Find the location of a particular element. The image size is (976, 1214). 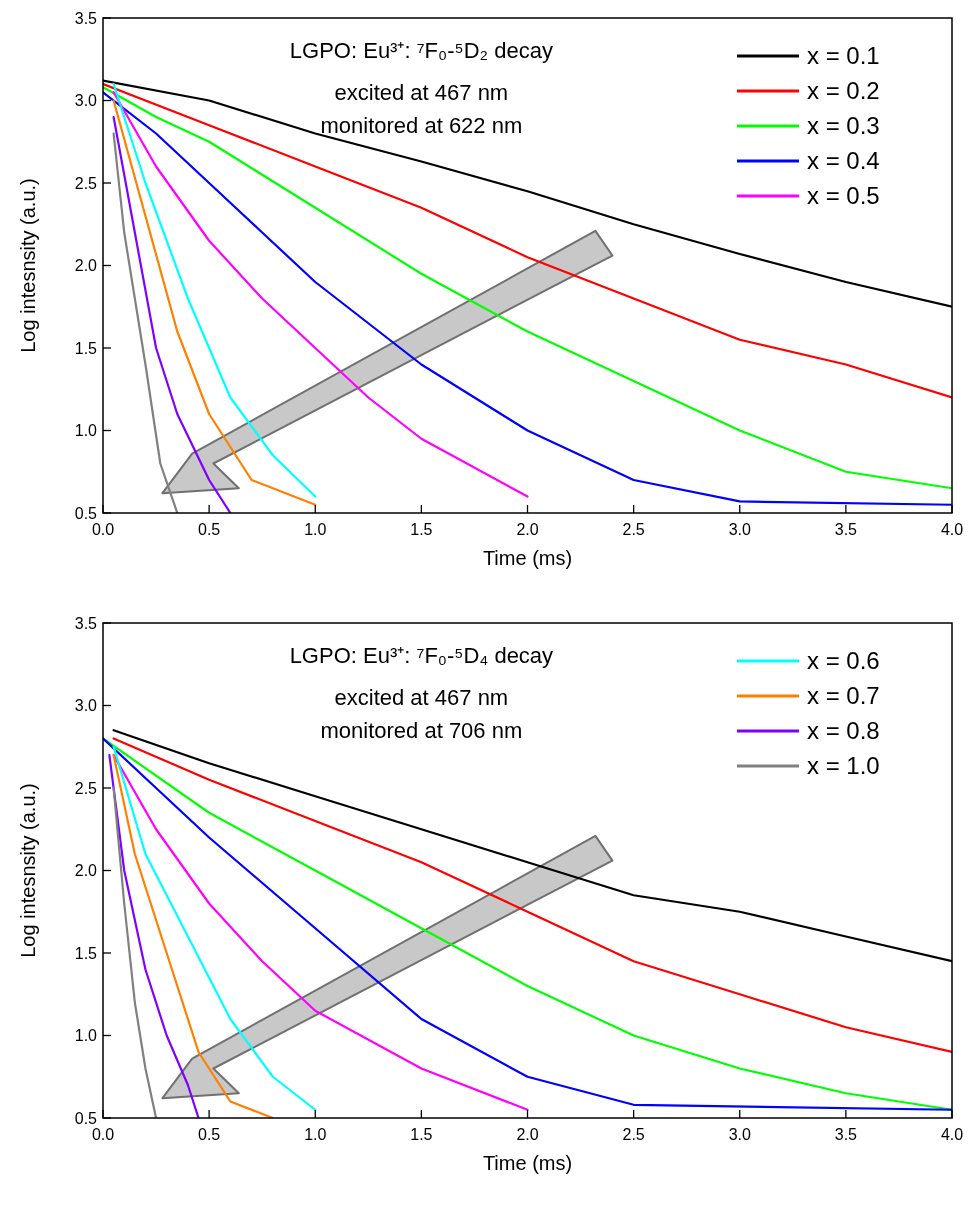

legend-label: x = 0.2 is located at coordinates (843, 91).